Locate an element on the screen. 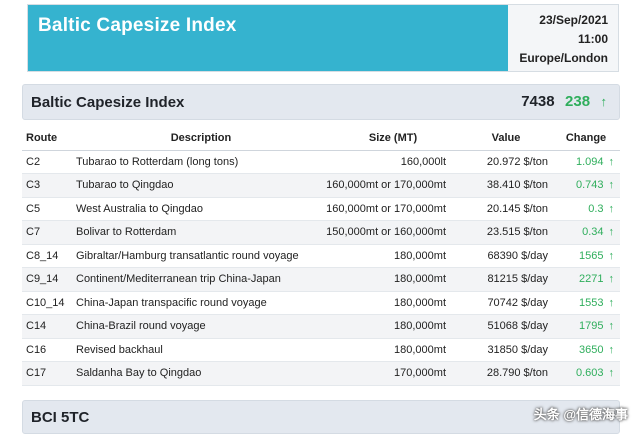  change-cell: 1565 ↑ is located at coordinates (586, 256).